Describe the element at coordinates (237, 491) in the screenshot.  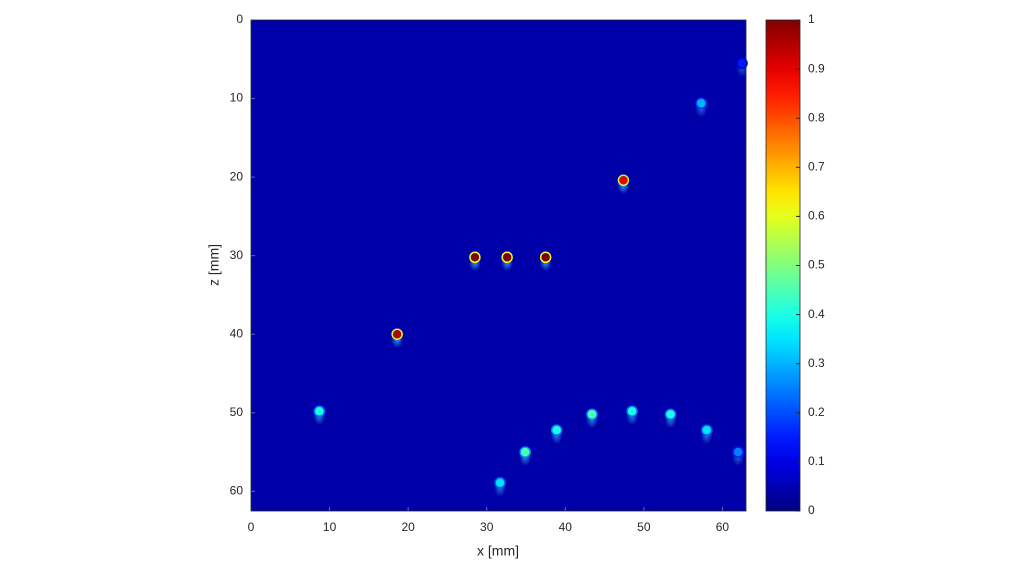
I see `y-tick-label: 60` at that location.